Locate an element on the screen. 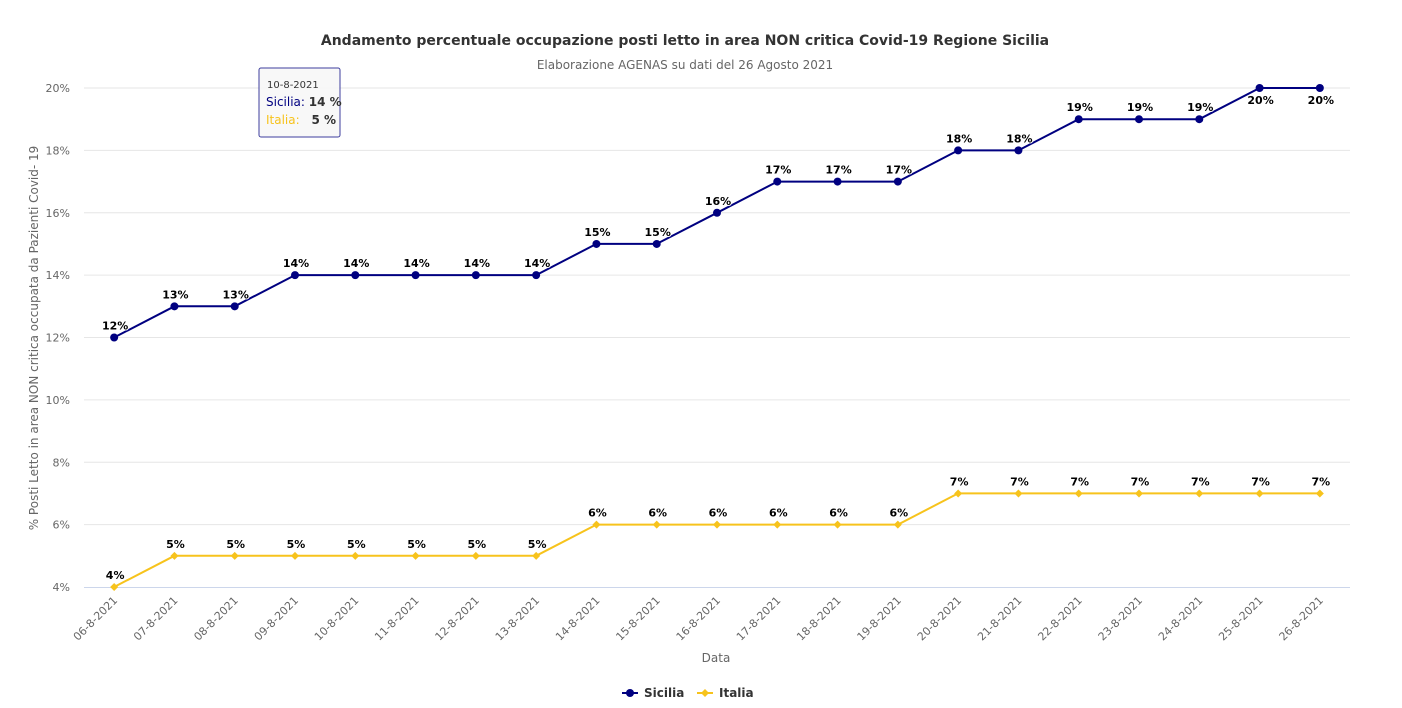 This screenshot has height=708, width=1402. data-label: 13% is located at coordinates (175, 294).